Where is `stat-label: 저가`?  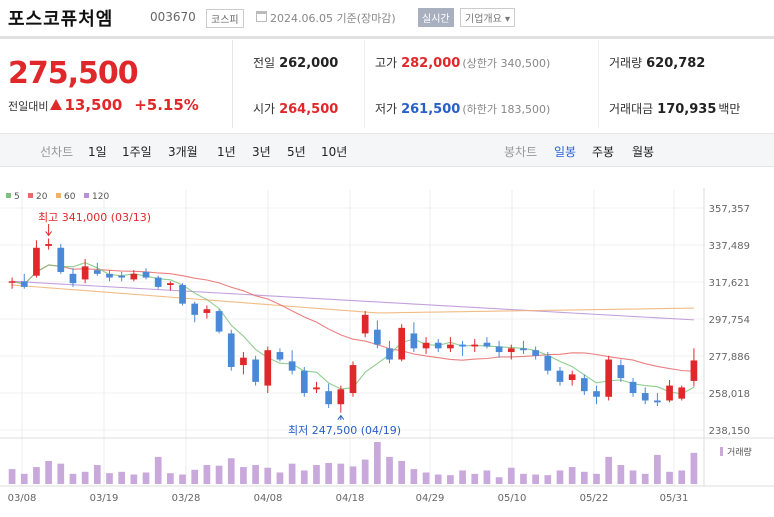 stat-label: 저가 is located at coordinates (386, 109).